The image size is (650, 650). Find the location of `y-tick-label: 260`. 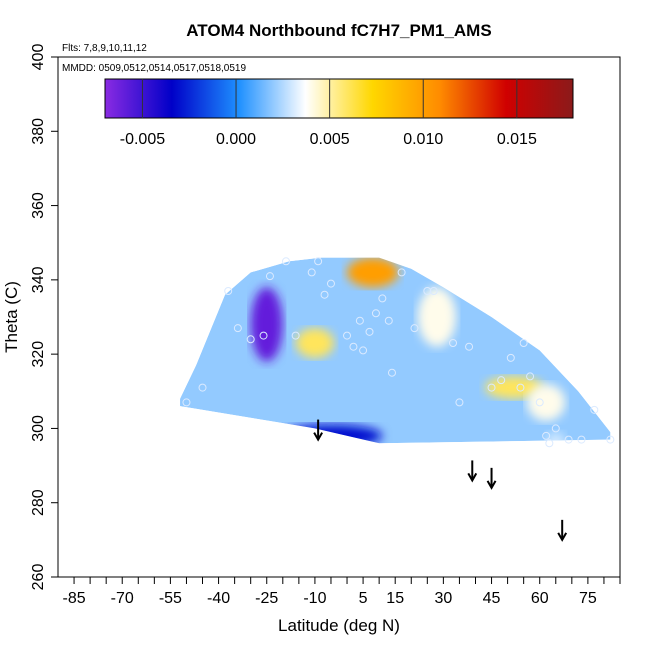

y-tick-label: 260 is located at coordinates (38, 577).